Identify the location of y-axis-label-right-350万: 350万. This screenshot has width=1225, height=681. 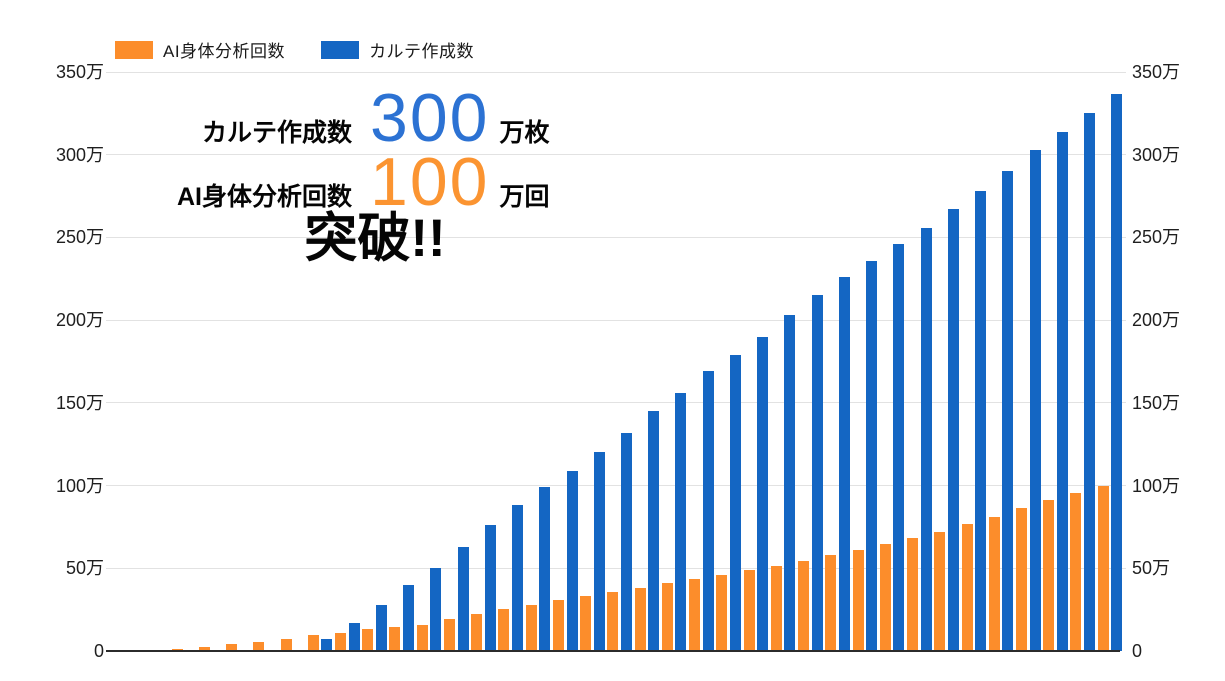
(1156, 72).